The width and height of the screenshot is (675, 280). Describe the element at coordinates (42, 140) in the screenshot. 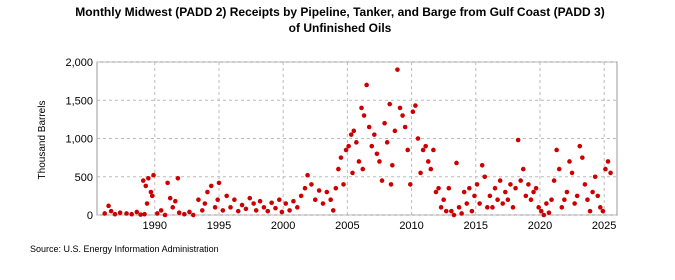

I see `y-axis-label: Thousand Barrels` at that location.